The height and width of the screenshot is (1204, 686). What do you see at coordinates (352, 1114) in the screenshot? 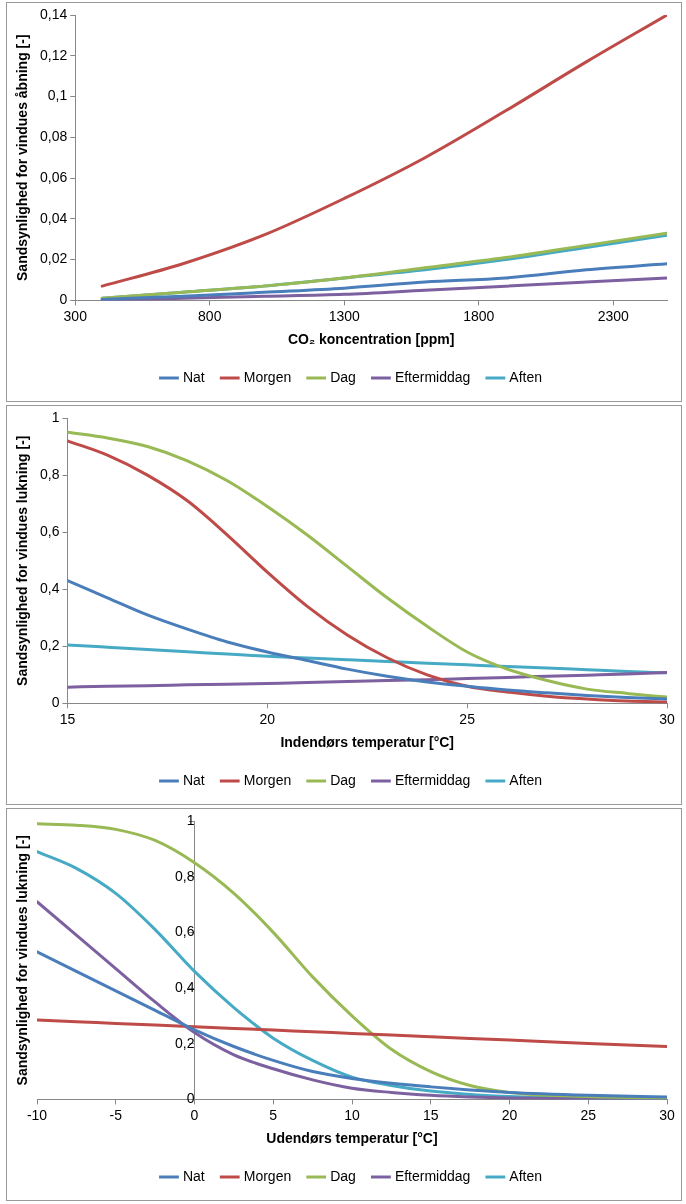
I see `x-tick-label: 10` at bounding box center [352, 1114].